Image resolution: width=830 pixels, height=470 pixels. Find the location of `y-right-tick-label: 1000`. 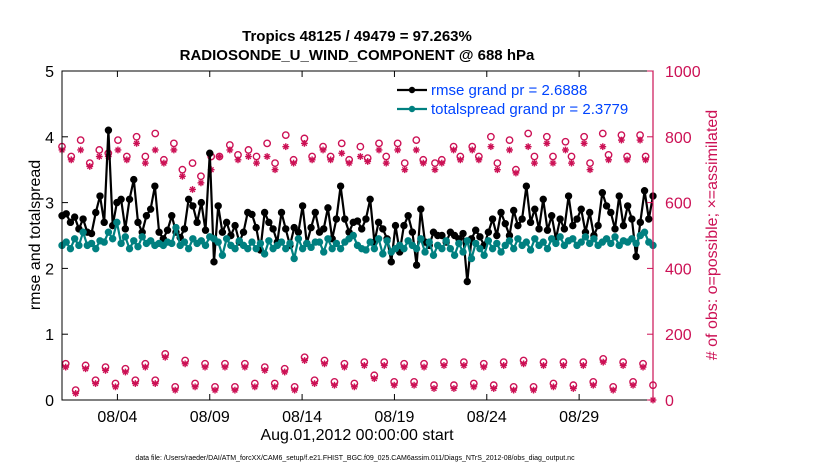

y-right-tick-label: 1000 is located at coordinates (683, 72).